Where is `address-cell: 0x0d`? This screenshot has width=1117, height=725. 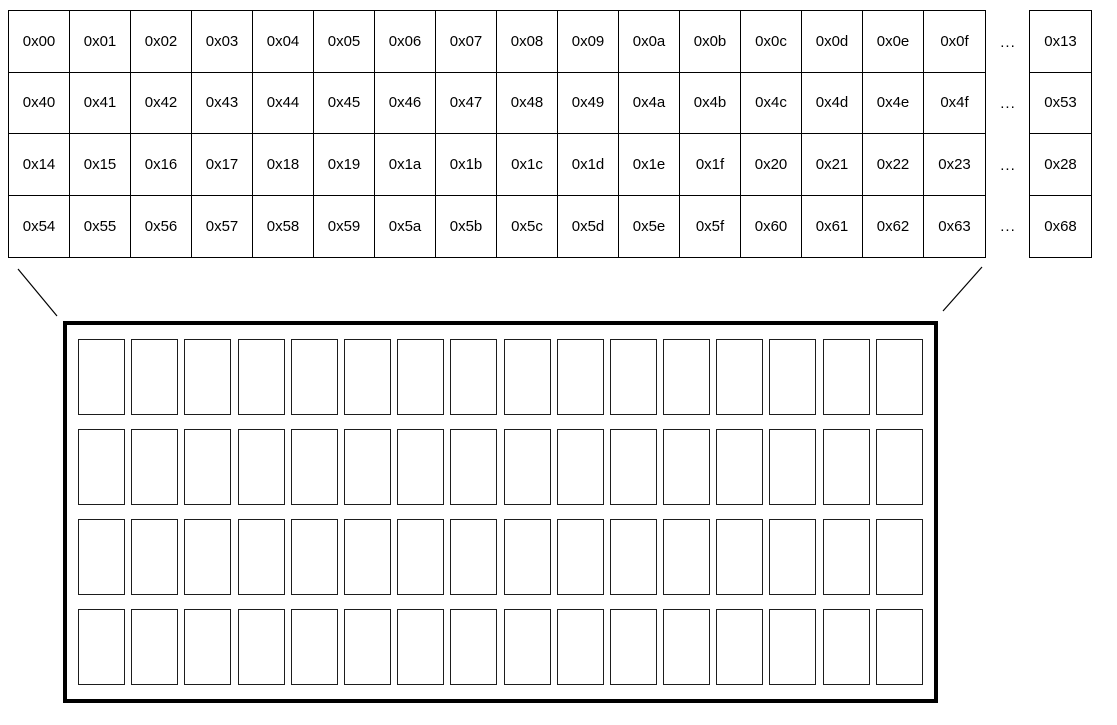 address-cell: 0x0d is located at coordinates (832, 42).